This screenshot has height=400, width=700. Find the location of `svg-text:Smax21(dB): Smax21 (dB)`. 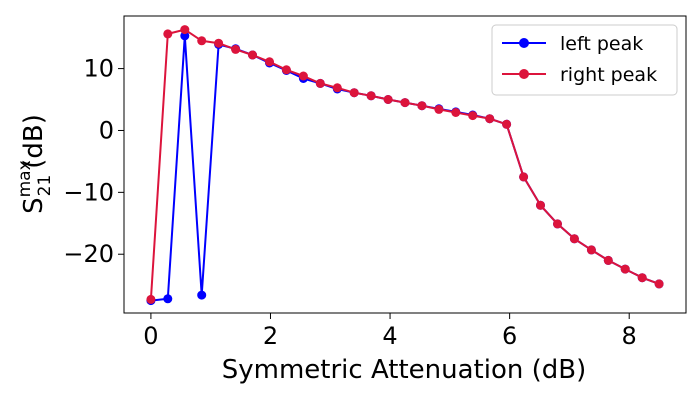

svg-text:Smax21(dB): Smax21 (dB) is located at coordinates (35, 164).